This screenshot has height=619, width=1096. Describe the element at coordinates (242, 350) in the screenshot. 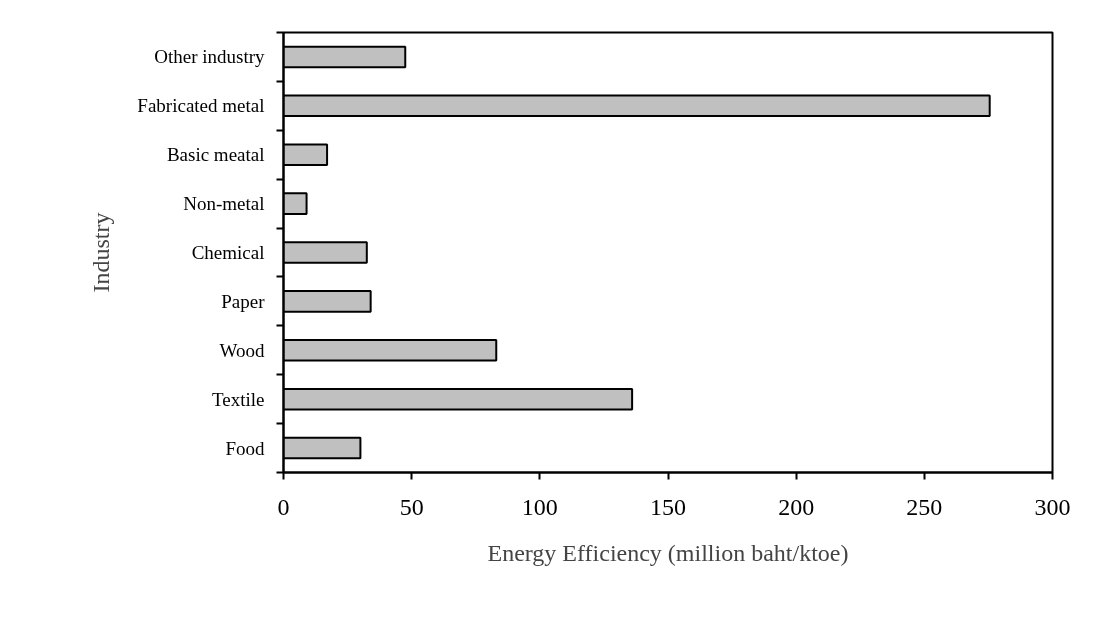

I see `y-tick-label: Wood` at that location.